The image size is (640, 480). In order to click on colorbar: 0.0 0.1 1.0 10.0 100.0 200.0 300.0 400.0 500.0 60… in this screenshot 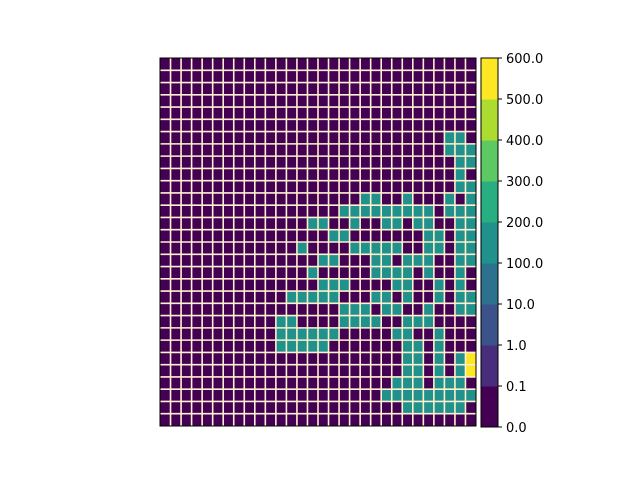, I will do `click(511, 244)`.